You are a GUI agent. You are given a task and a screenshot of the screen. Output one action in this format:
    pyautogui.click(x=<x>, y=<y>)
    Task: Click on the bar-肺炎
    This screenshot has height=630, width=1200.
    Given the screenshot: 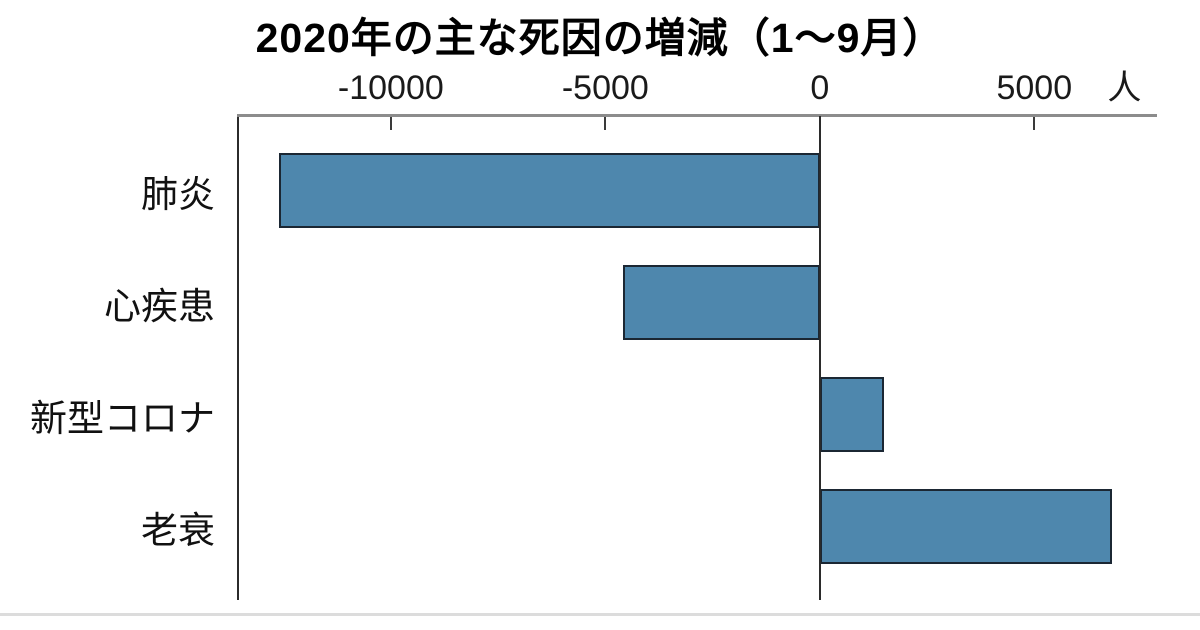 What is the action you would take?
    pyautogui.click(x=549, y=190)
    